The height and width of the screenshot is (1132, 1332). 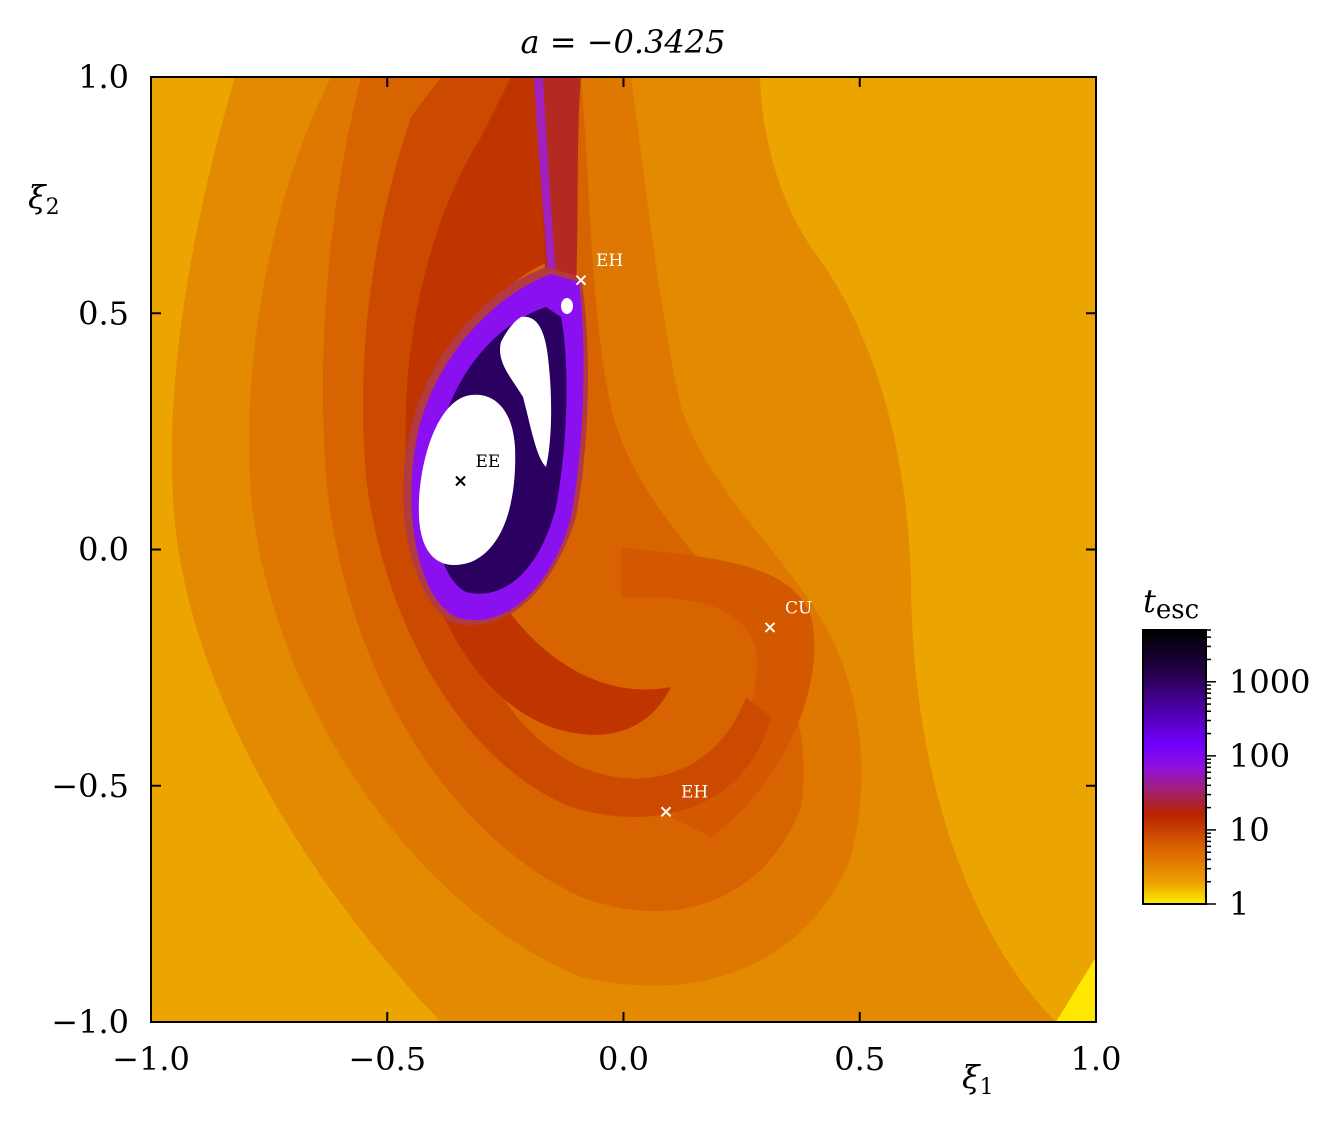 I want to click on stable-island-main, so click(x=467, y=479).